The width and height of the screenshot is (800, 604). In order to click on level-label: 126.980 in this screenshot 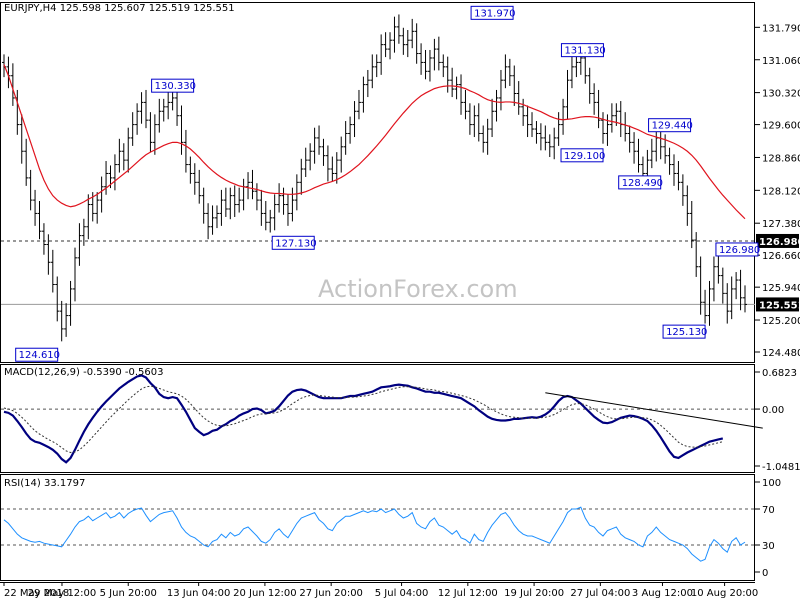, I will do `click(779, 242)`.